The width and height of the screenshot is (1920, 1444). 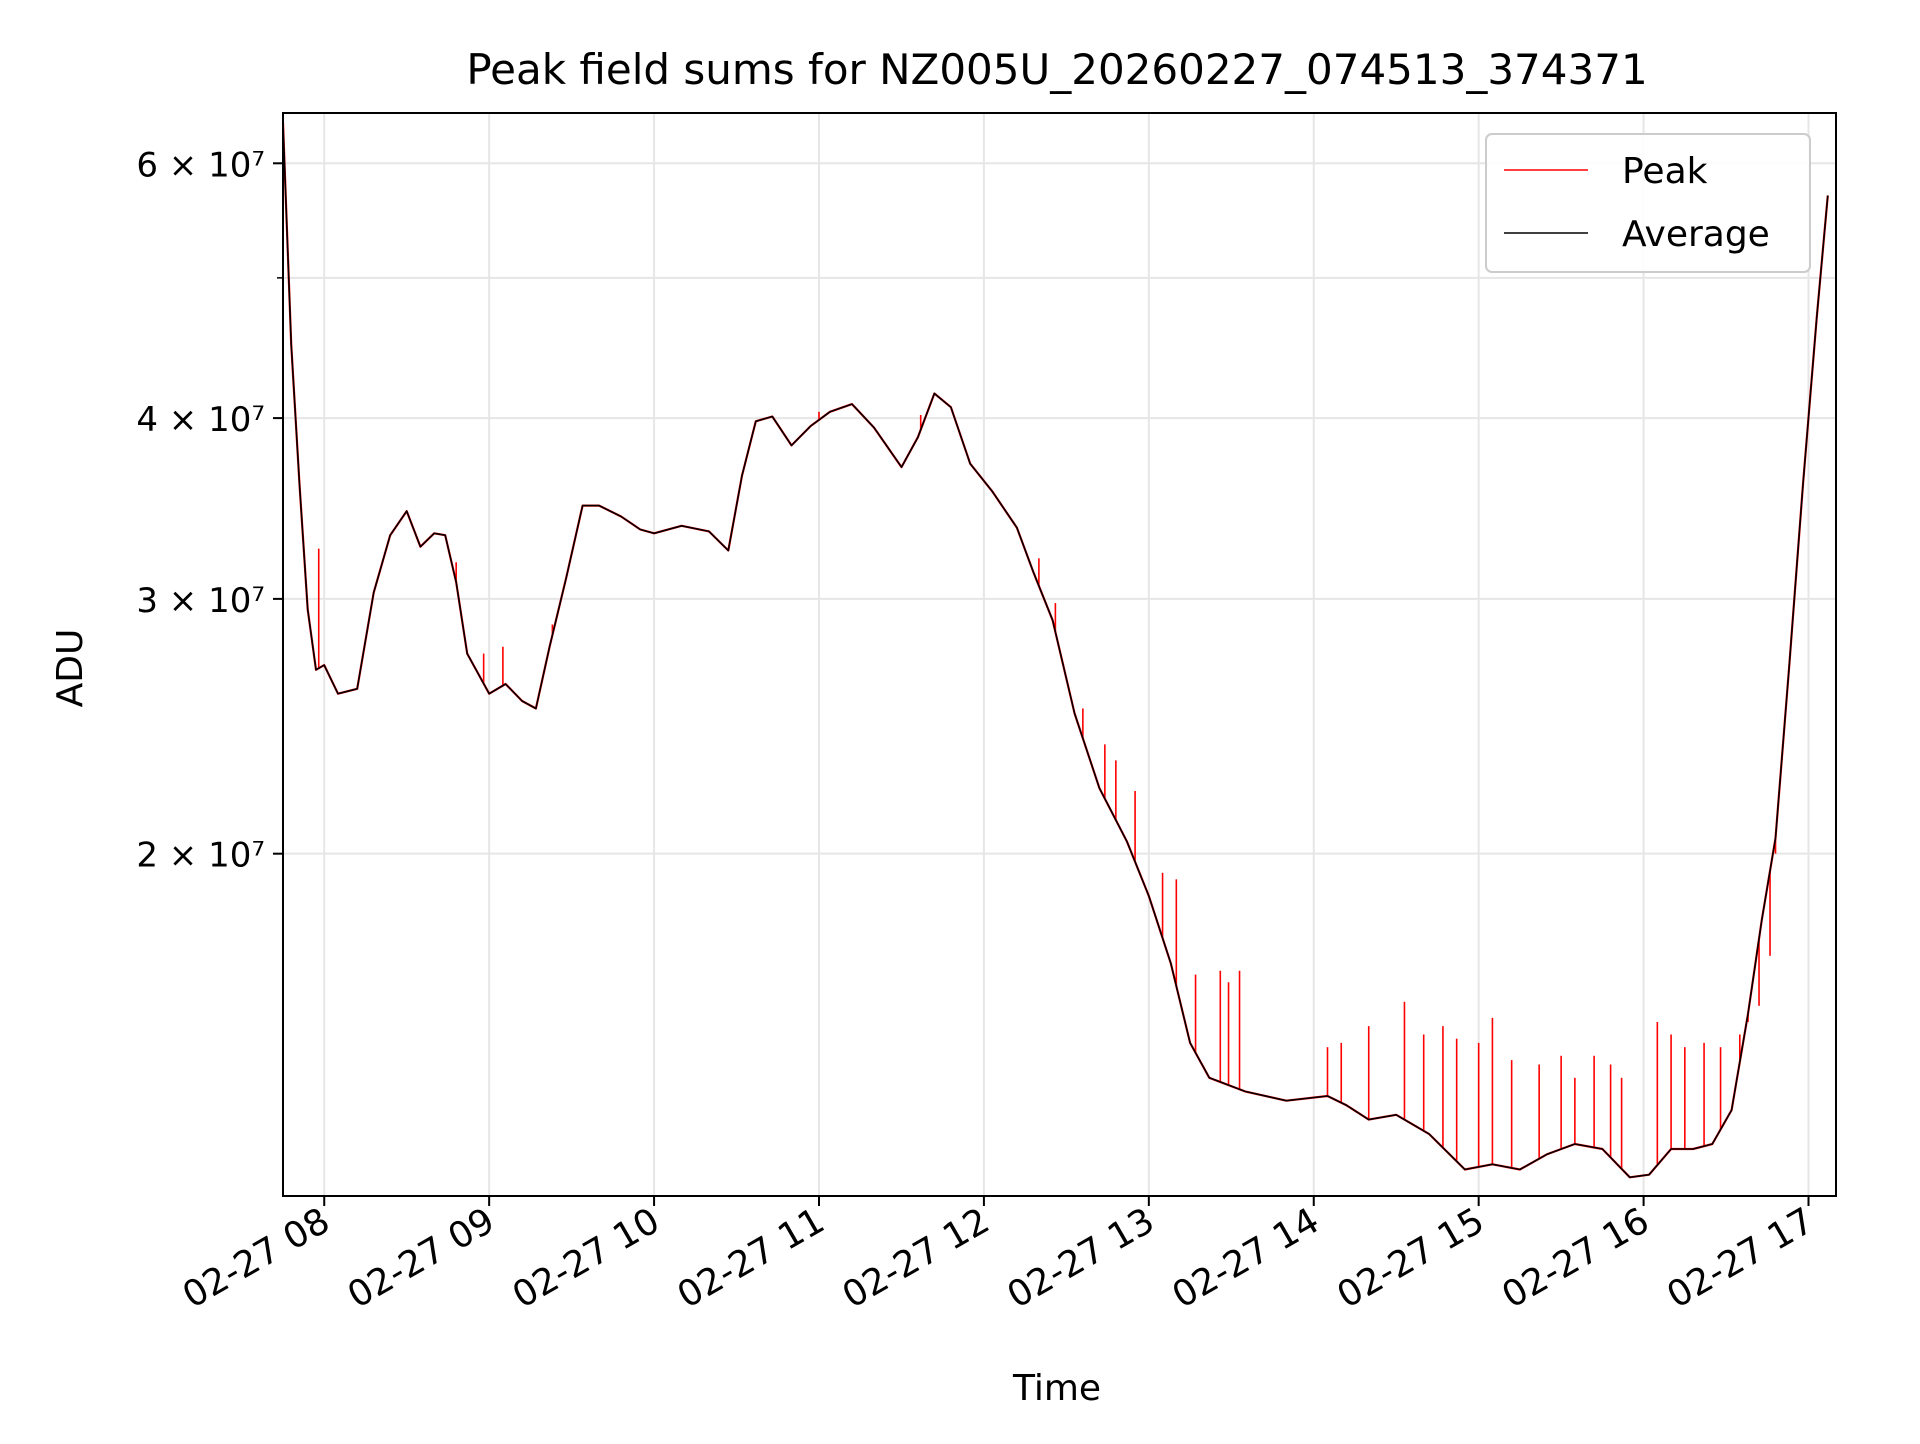 What do you see at coordinates (1056, 1388) in the screenshot?
I see `x-axis-label: Time` at bounding box center [1056, 1388].